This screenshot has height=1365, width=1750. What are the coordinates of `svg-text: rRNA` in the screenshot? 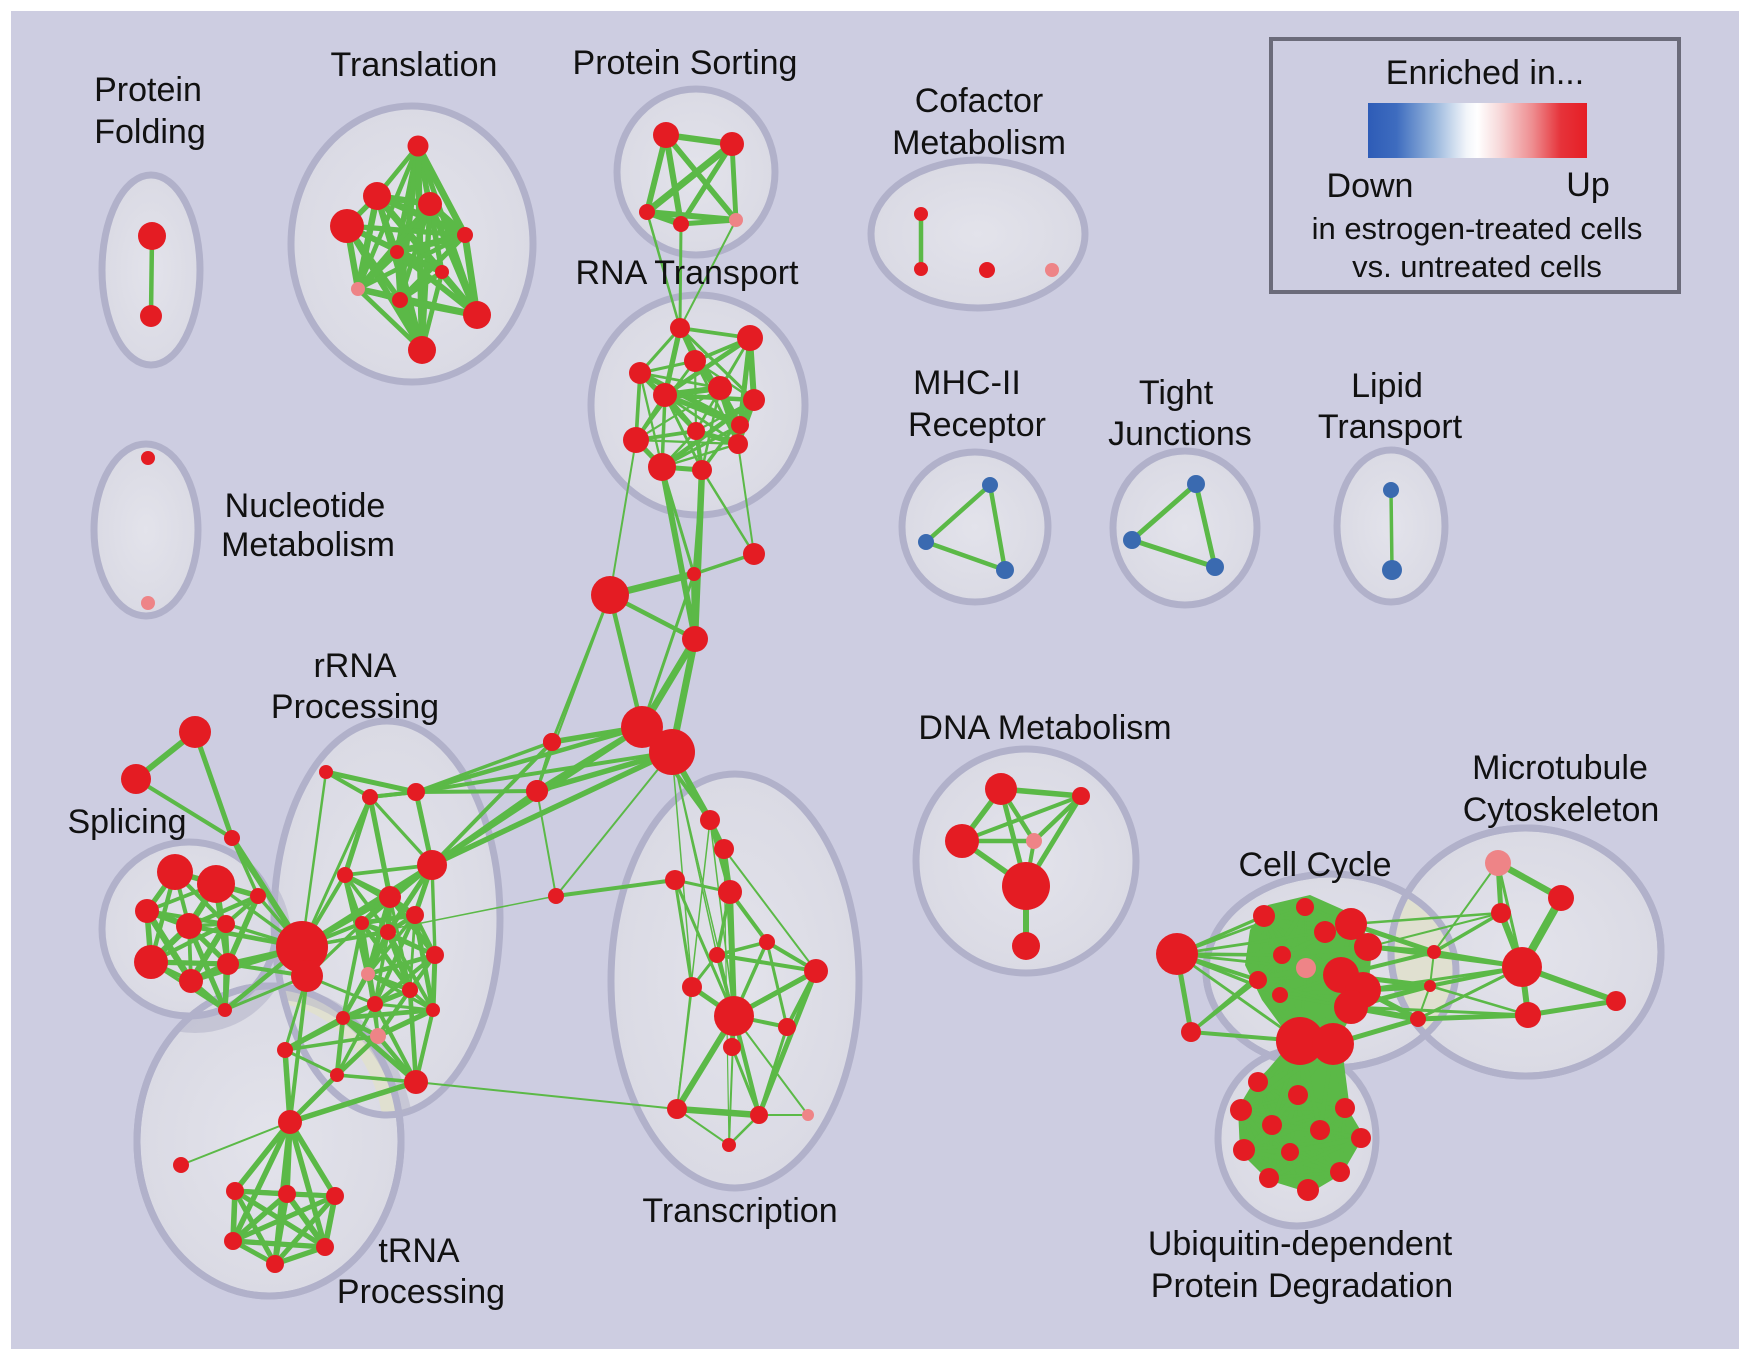 It's located at (354, 666).